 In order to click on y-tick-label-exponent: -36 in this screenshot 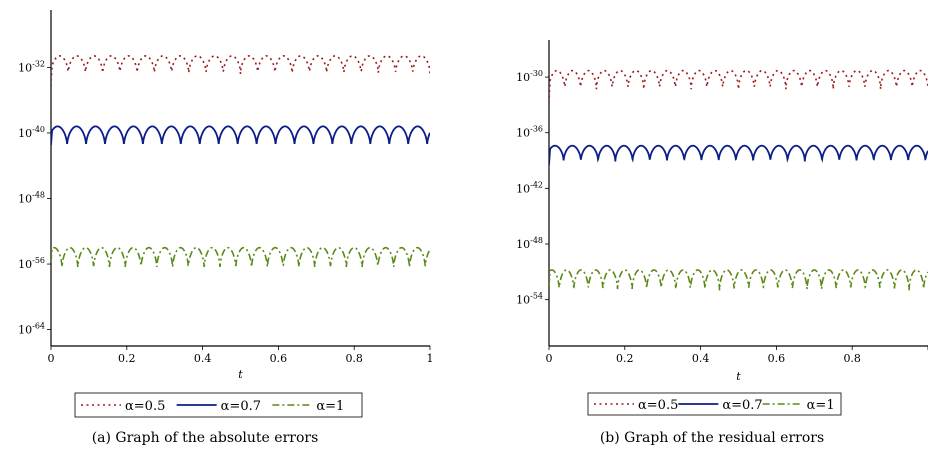, I will do `click(536, 129)`.